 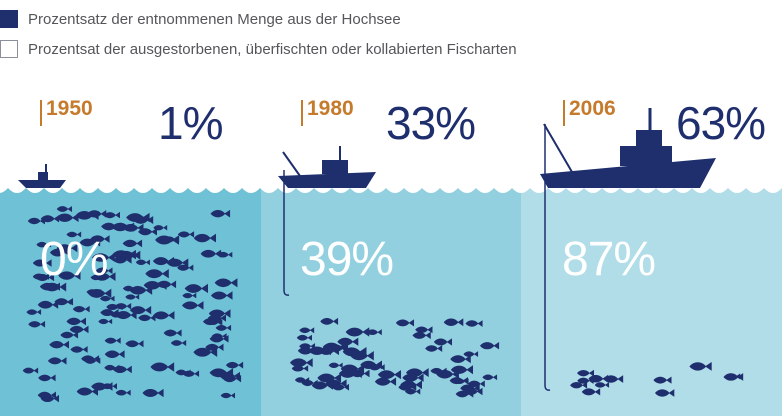 I want to click on year-marker-1950, so click(x=41, y=113).